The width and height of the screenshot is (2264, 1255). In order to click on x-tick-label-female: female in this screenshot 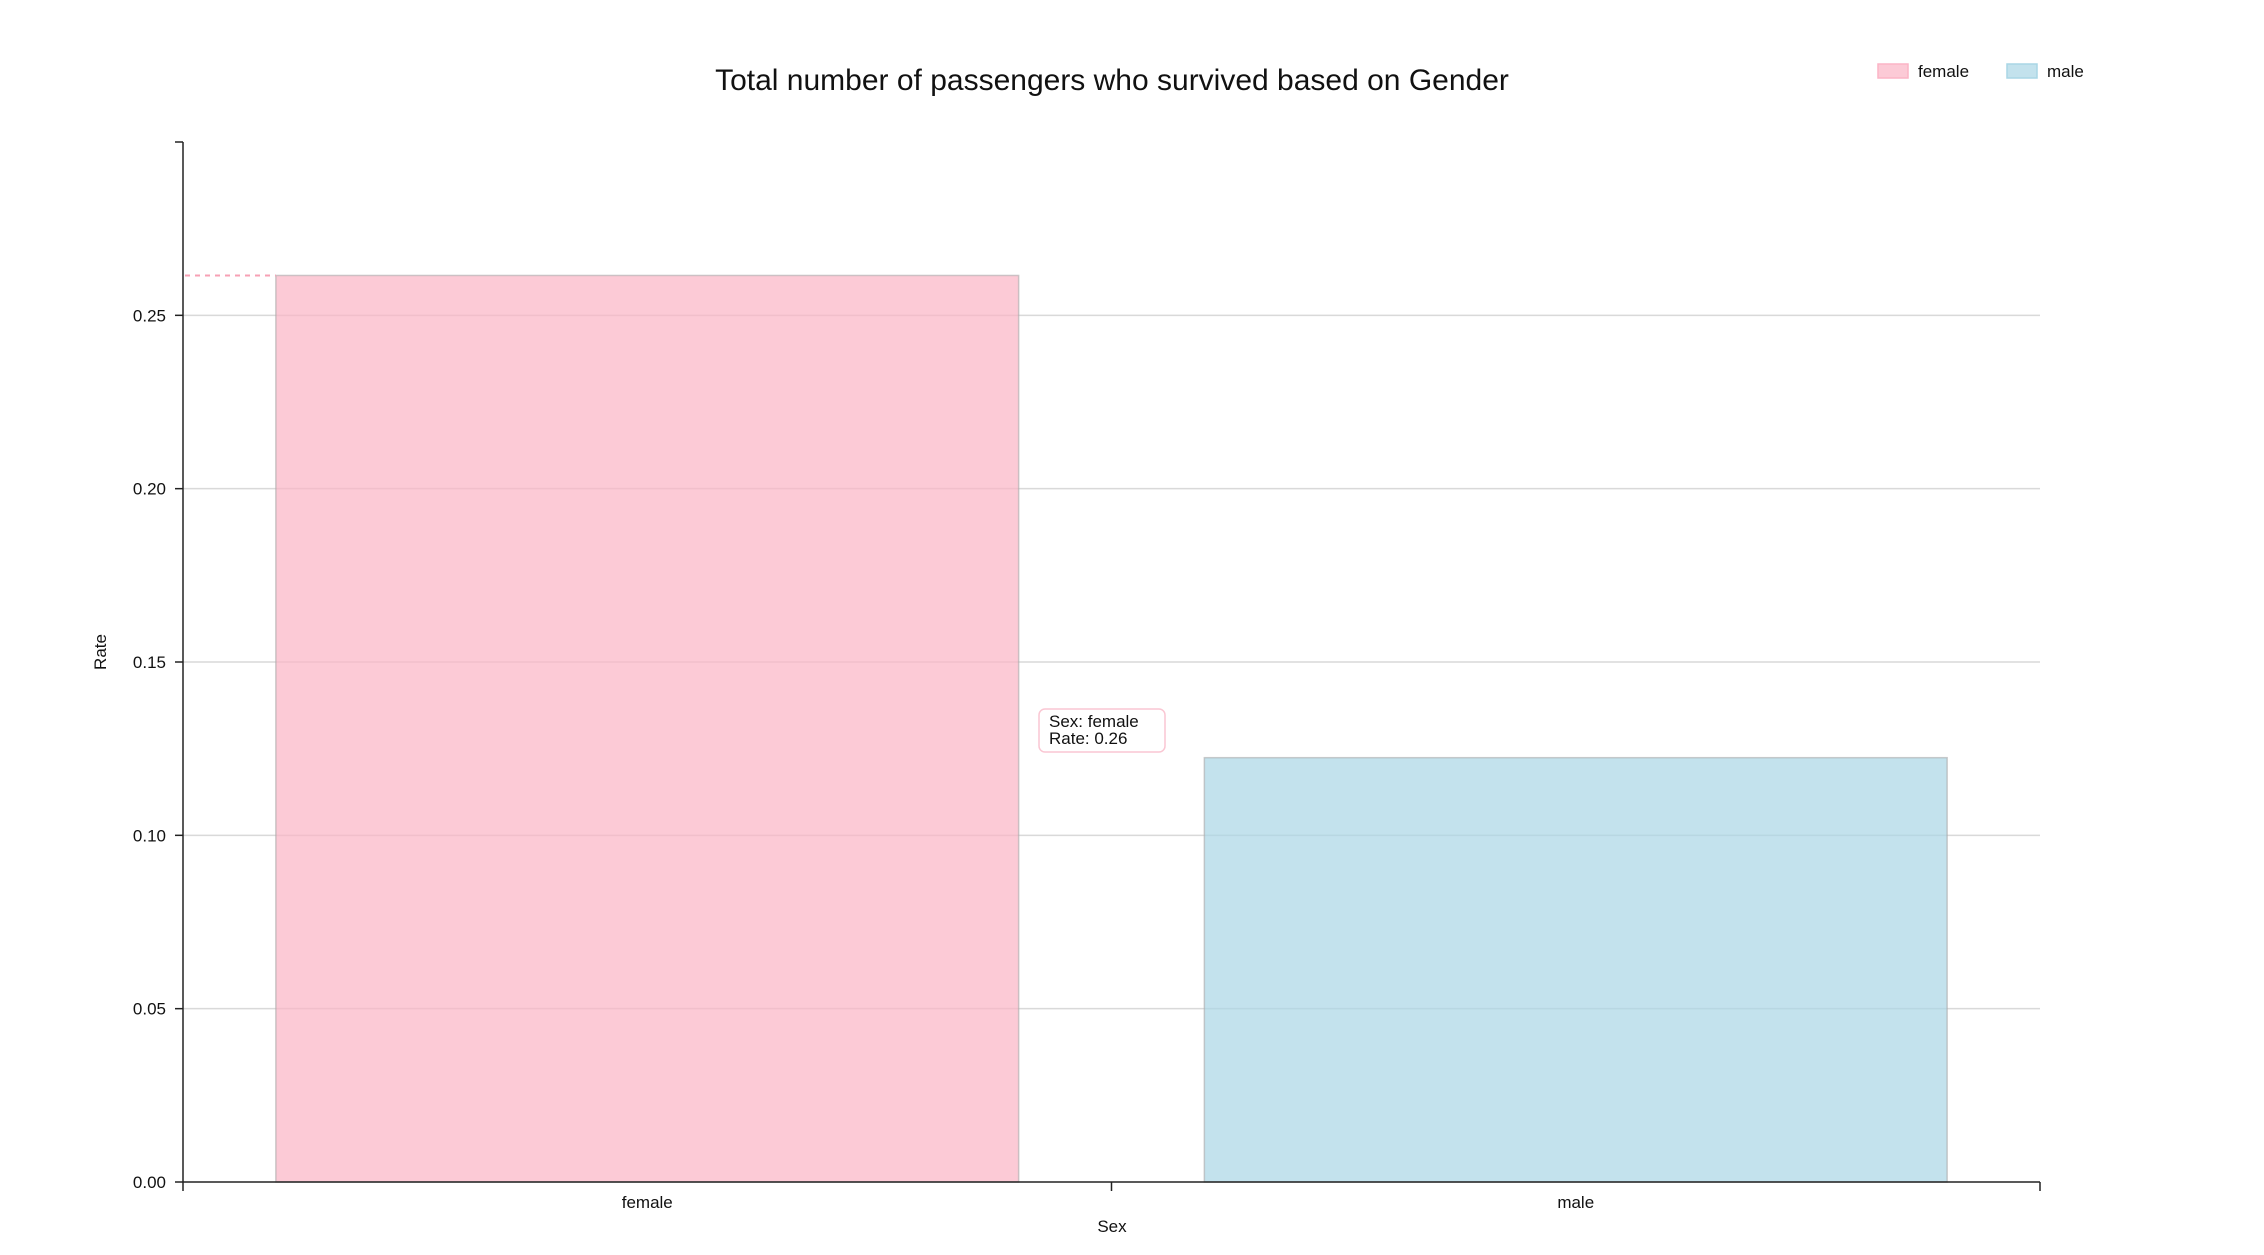, I will do `click(647, 1202)`.